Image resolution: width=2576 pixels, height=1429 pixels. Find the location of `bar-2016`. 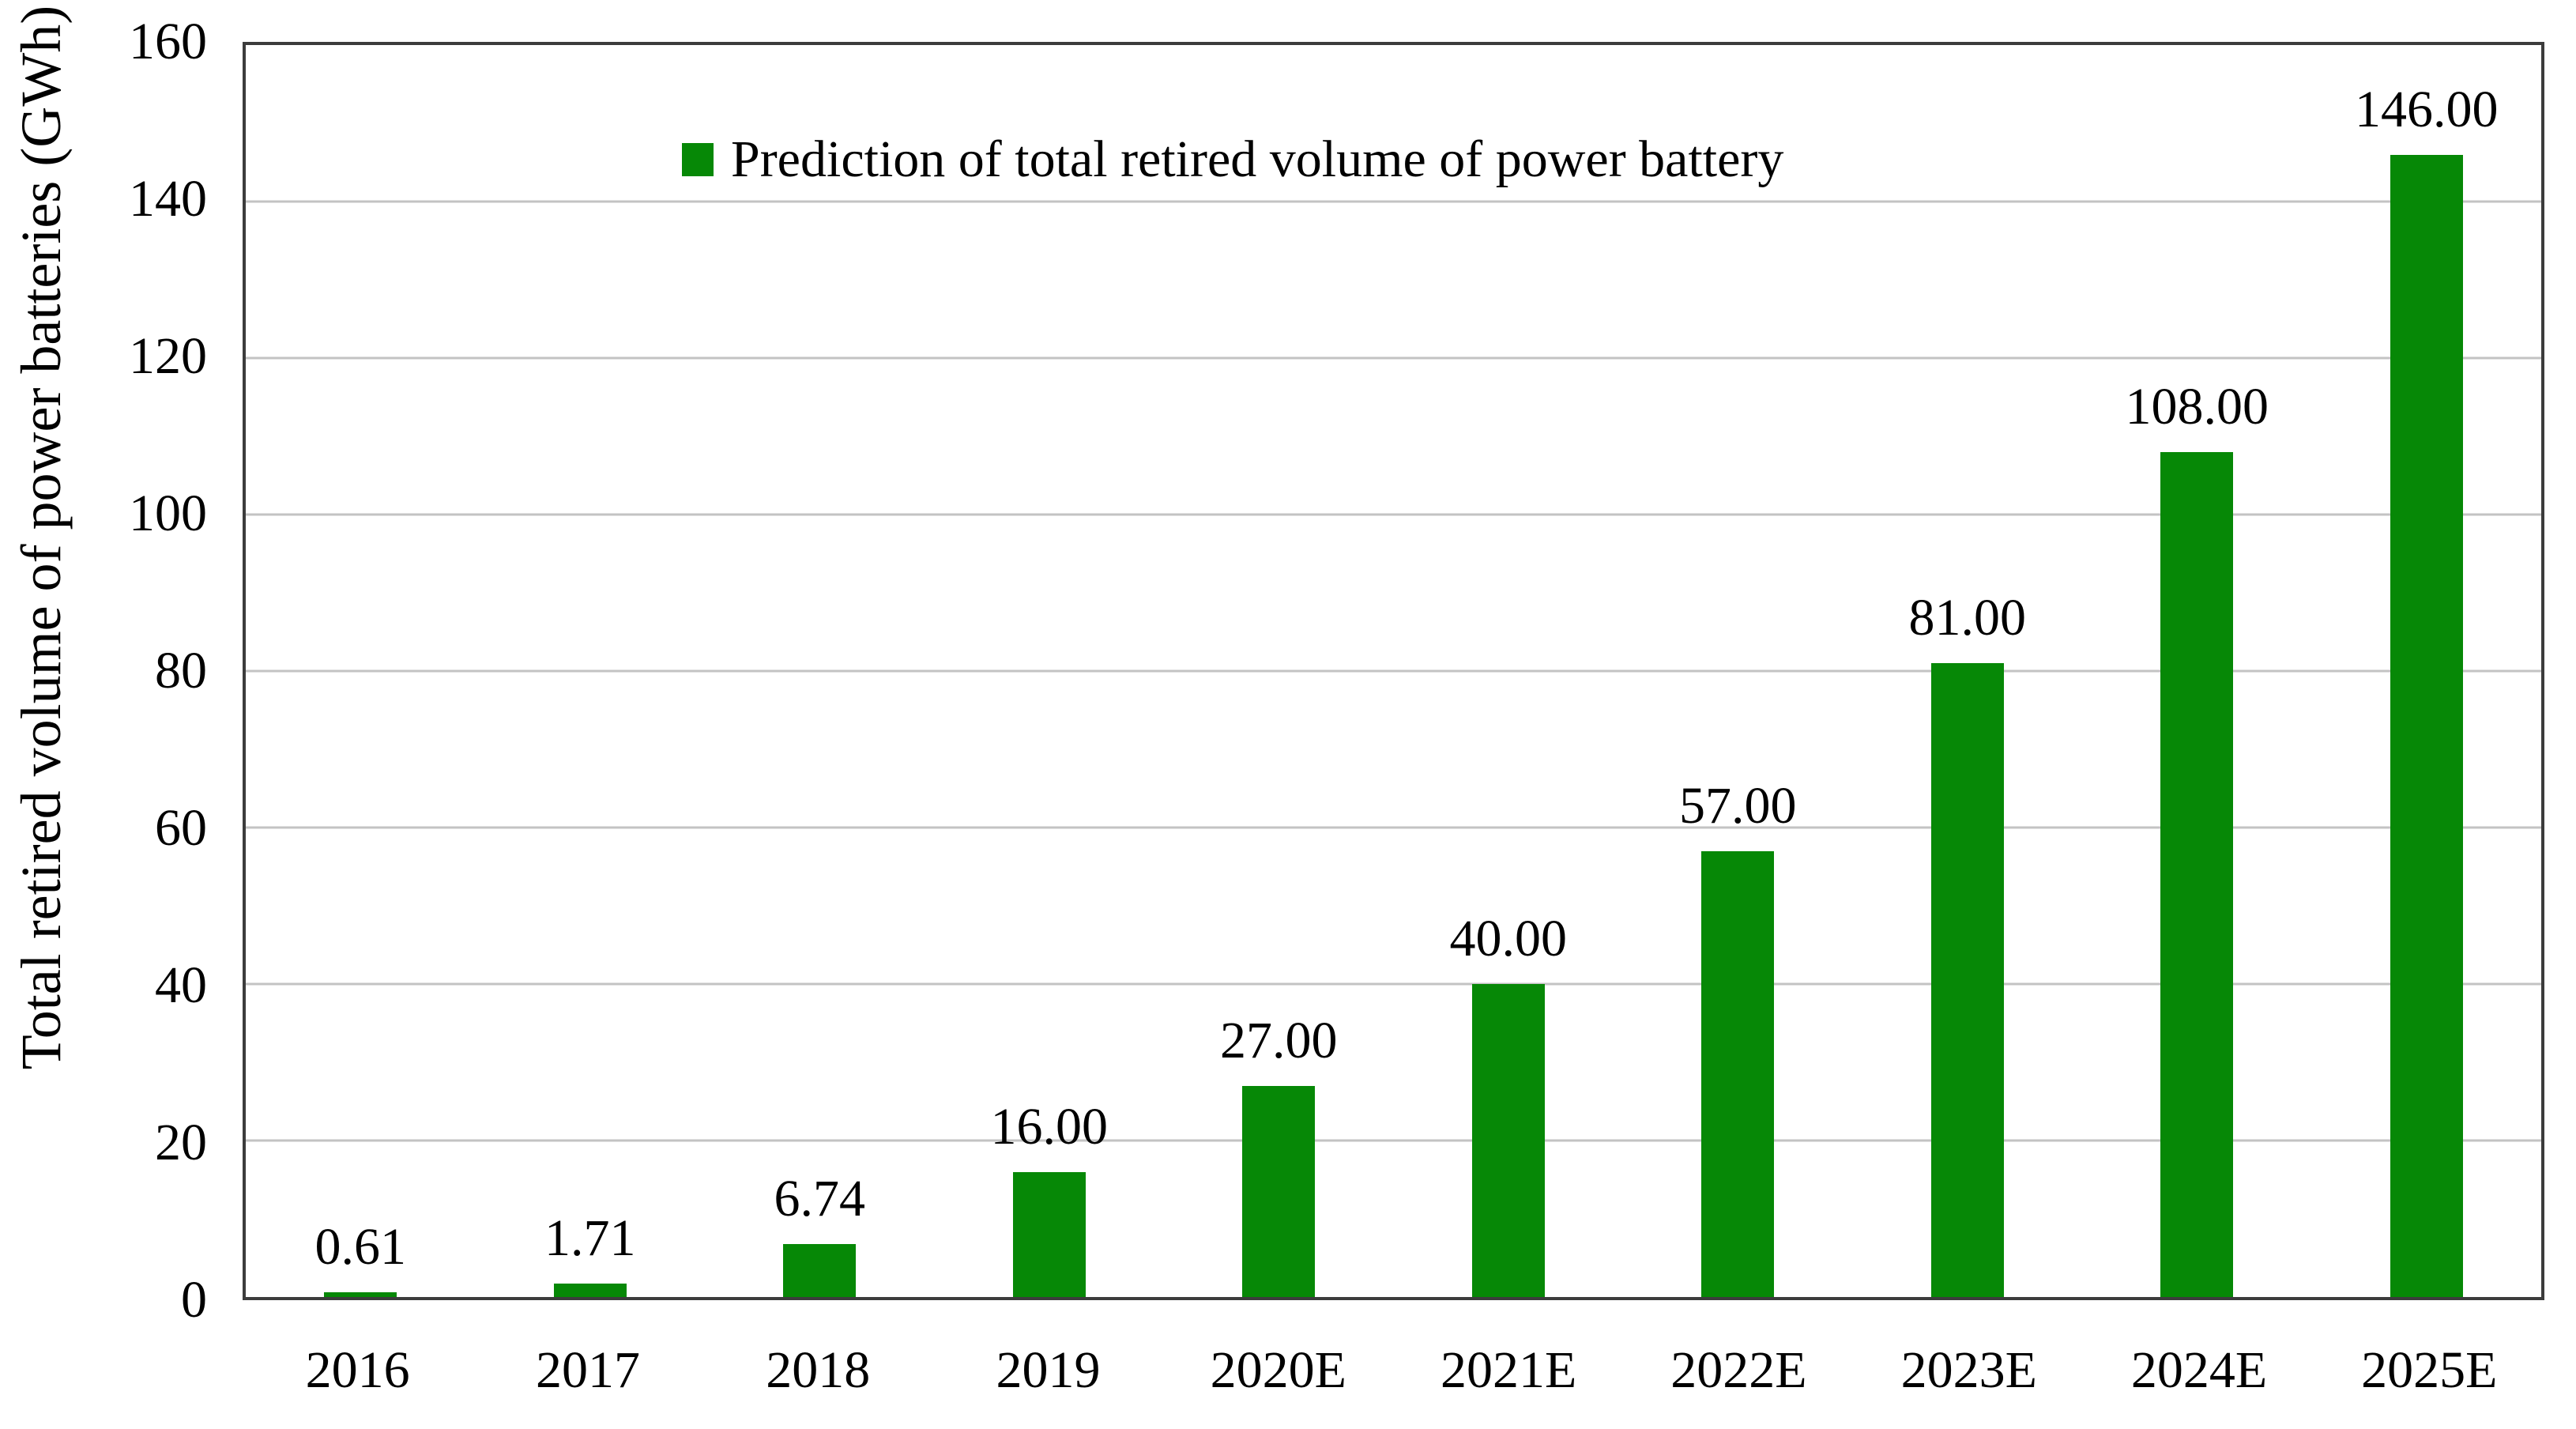

bar-2016 is located at coordinates (360, 1294).